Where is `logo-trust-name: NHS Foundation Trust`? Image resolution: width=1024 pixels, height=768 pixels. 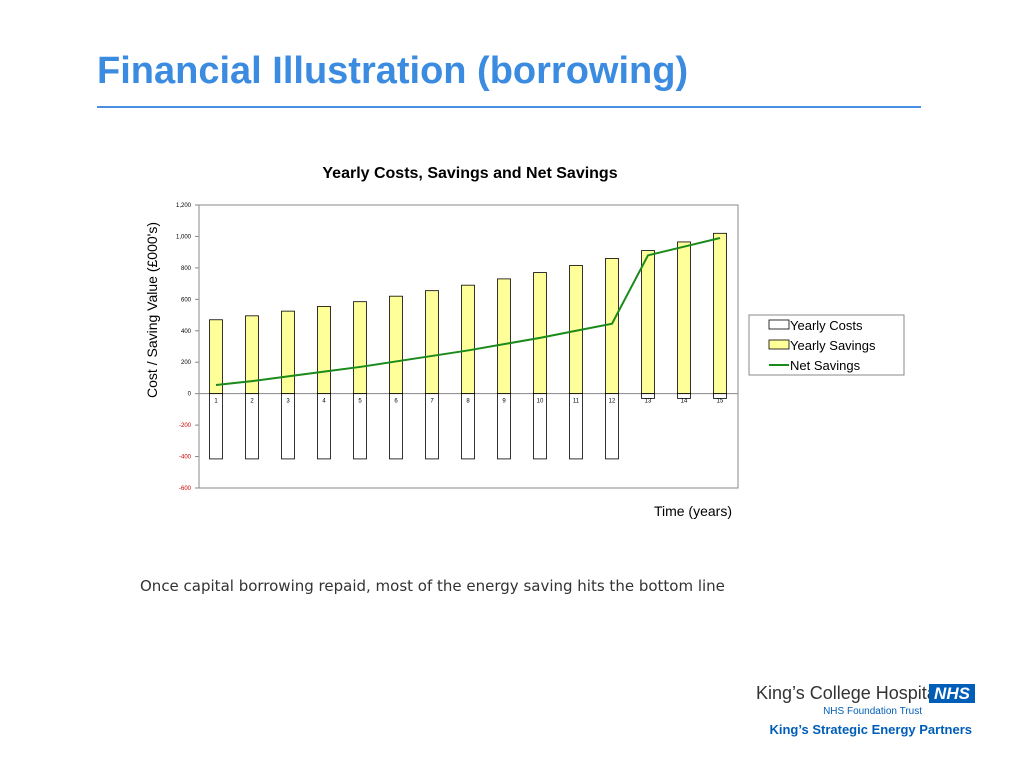 logo-trust-name: NHS Foundation Trust is located at coordinates (872, 711).